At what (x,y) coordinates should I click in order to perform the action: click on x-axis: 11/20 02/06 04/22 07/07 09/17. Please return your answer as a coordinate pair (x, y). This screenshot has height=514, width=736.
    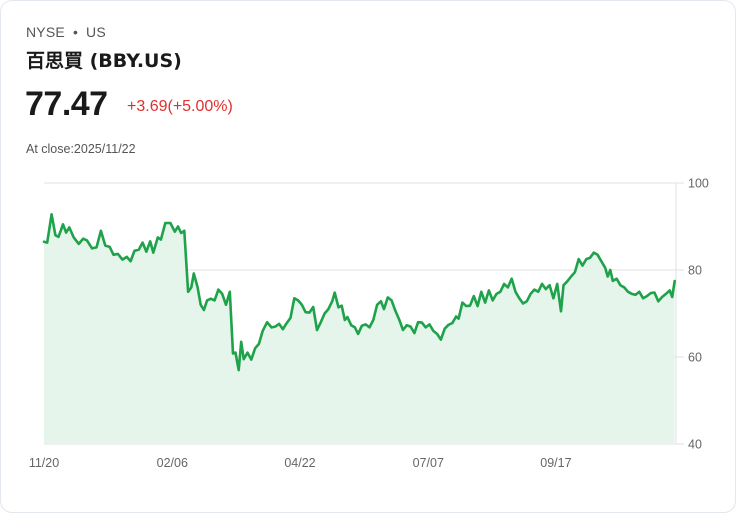
    Looking at the image, I should click on (300, 463).